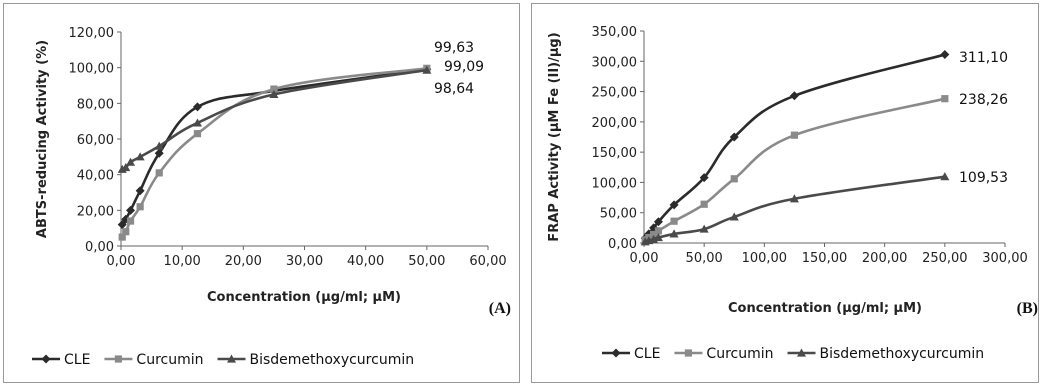 The image size is (1041, 385). I want to click on b-x-tick-label: 100,00, so click(765, 258).